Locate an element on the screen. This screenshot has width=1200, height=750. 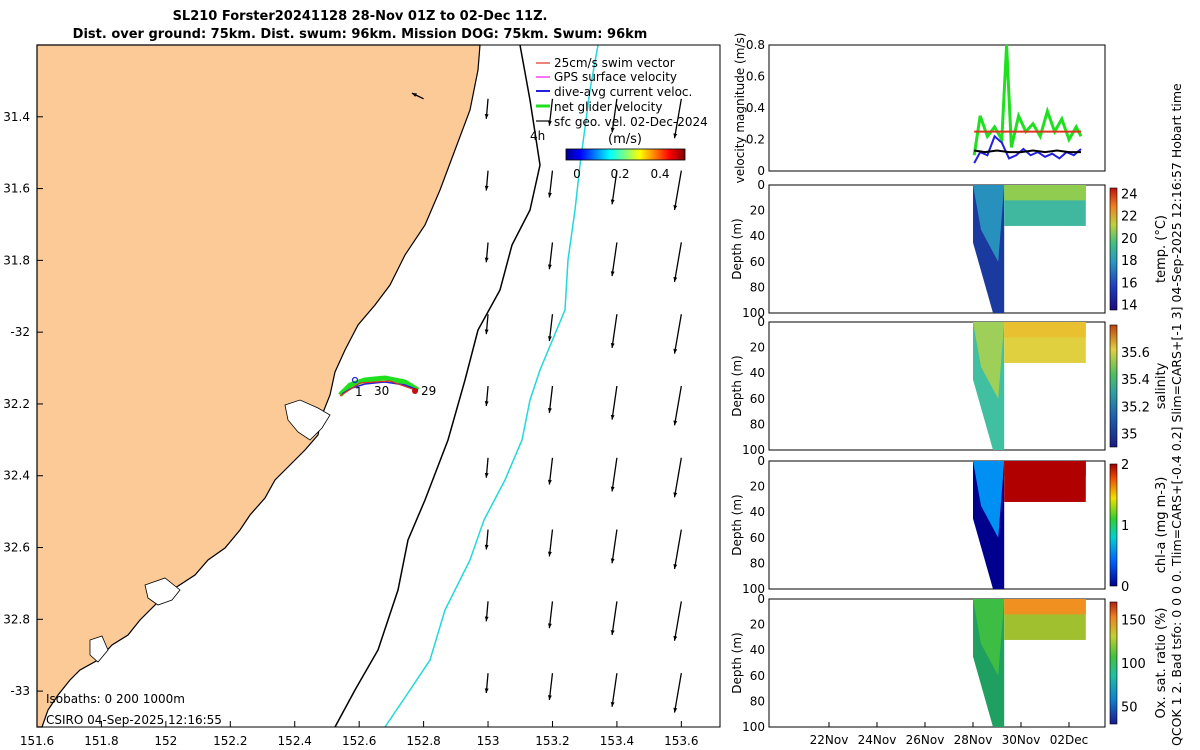
track-day-label: 30 is located at coordinates (381, 391).